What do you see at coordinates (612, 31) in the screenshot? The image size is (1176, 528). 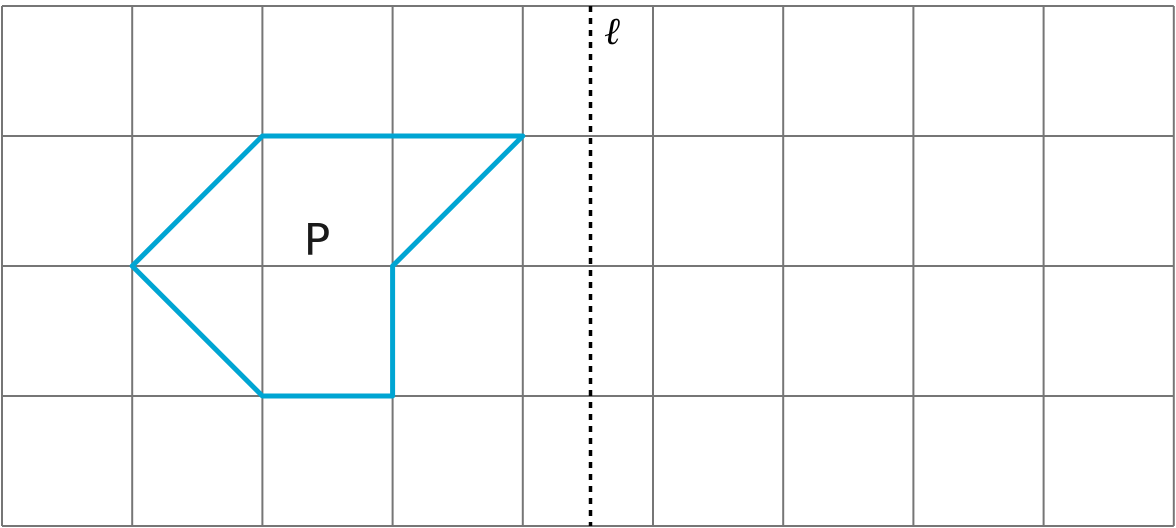 I see `reflection-line-label: ℓ` at bounding box center [612, 31].